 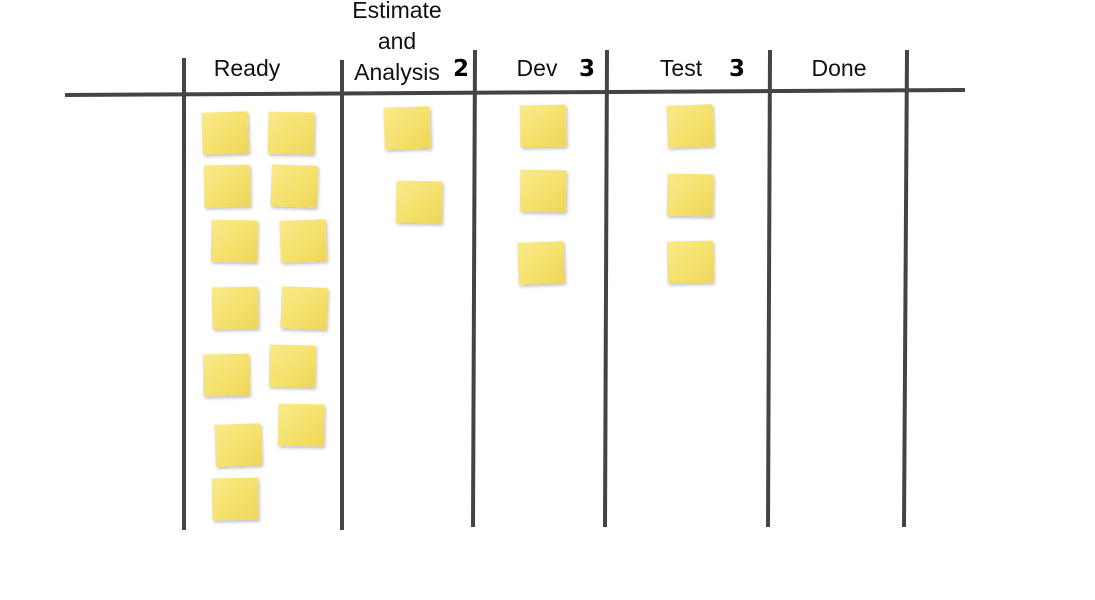 What do you see at coordinates (461, 69) in the screenshot?
I see `wip-limit: 2` at bounding box center [461, 69].